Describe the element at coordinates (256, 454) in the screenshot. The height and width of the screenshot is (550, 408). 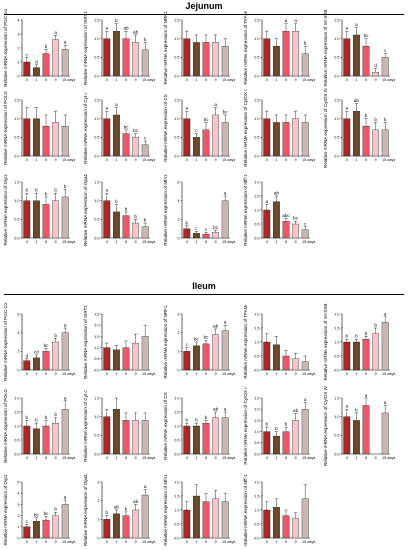
I see `y-tick-label: 0.0` at that location.